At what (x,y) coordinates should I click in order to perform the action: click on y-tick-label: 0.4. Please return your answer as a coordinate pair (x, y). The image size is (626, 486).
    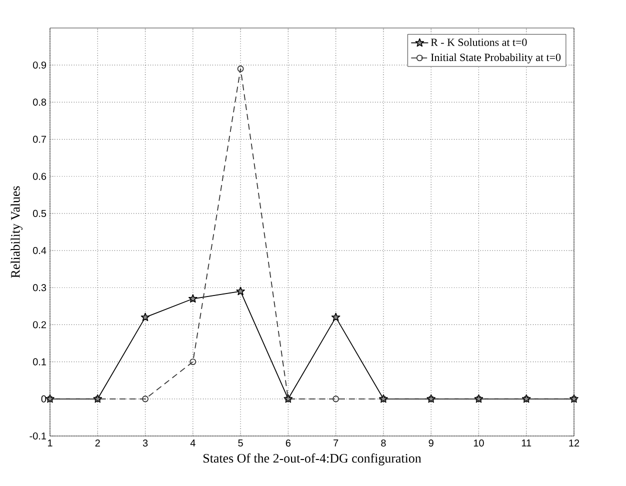
    Looking at the image, I should click on (39, 250).